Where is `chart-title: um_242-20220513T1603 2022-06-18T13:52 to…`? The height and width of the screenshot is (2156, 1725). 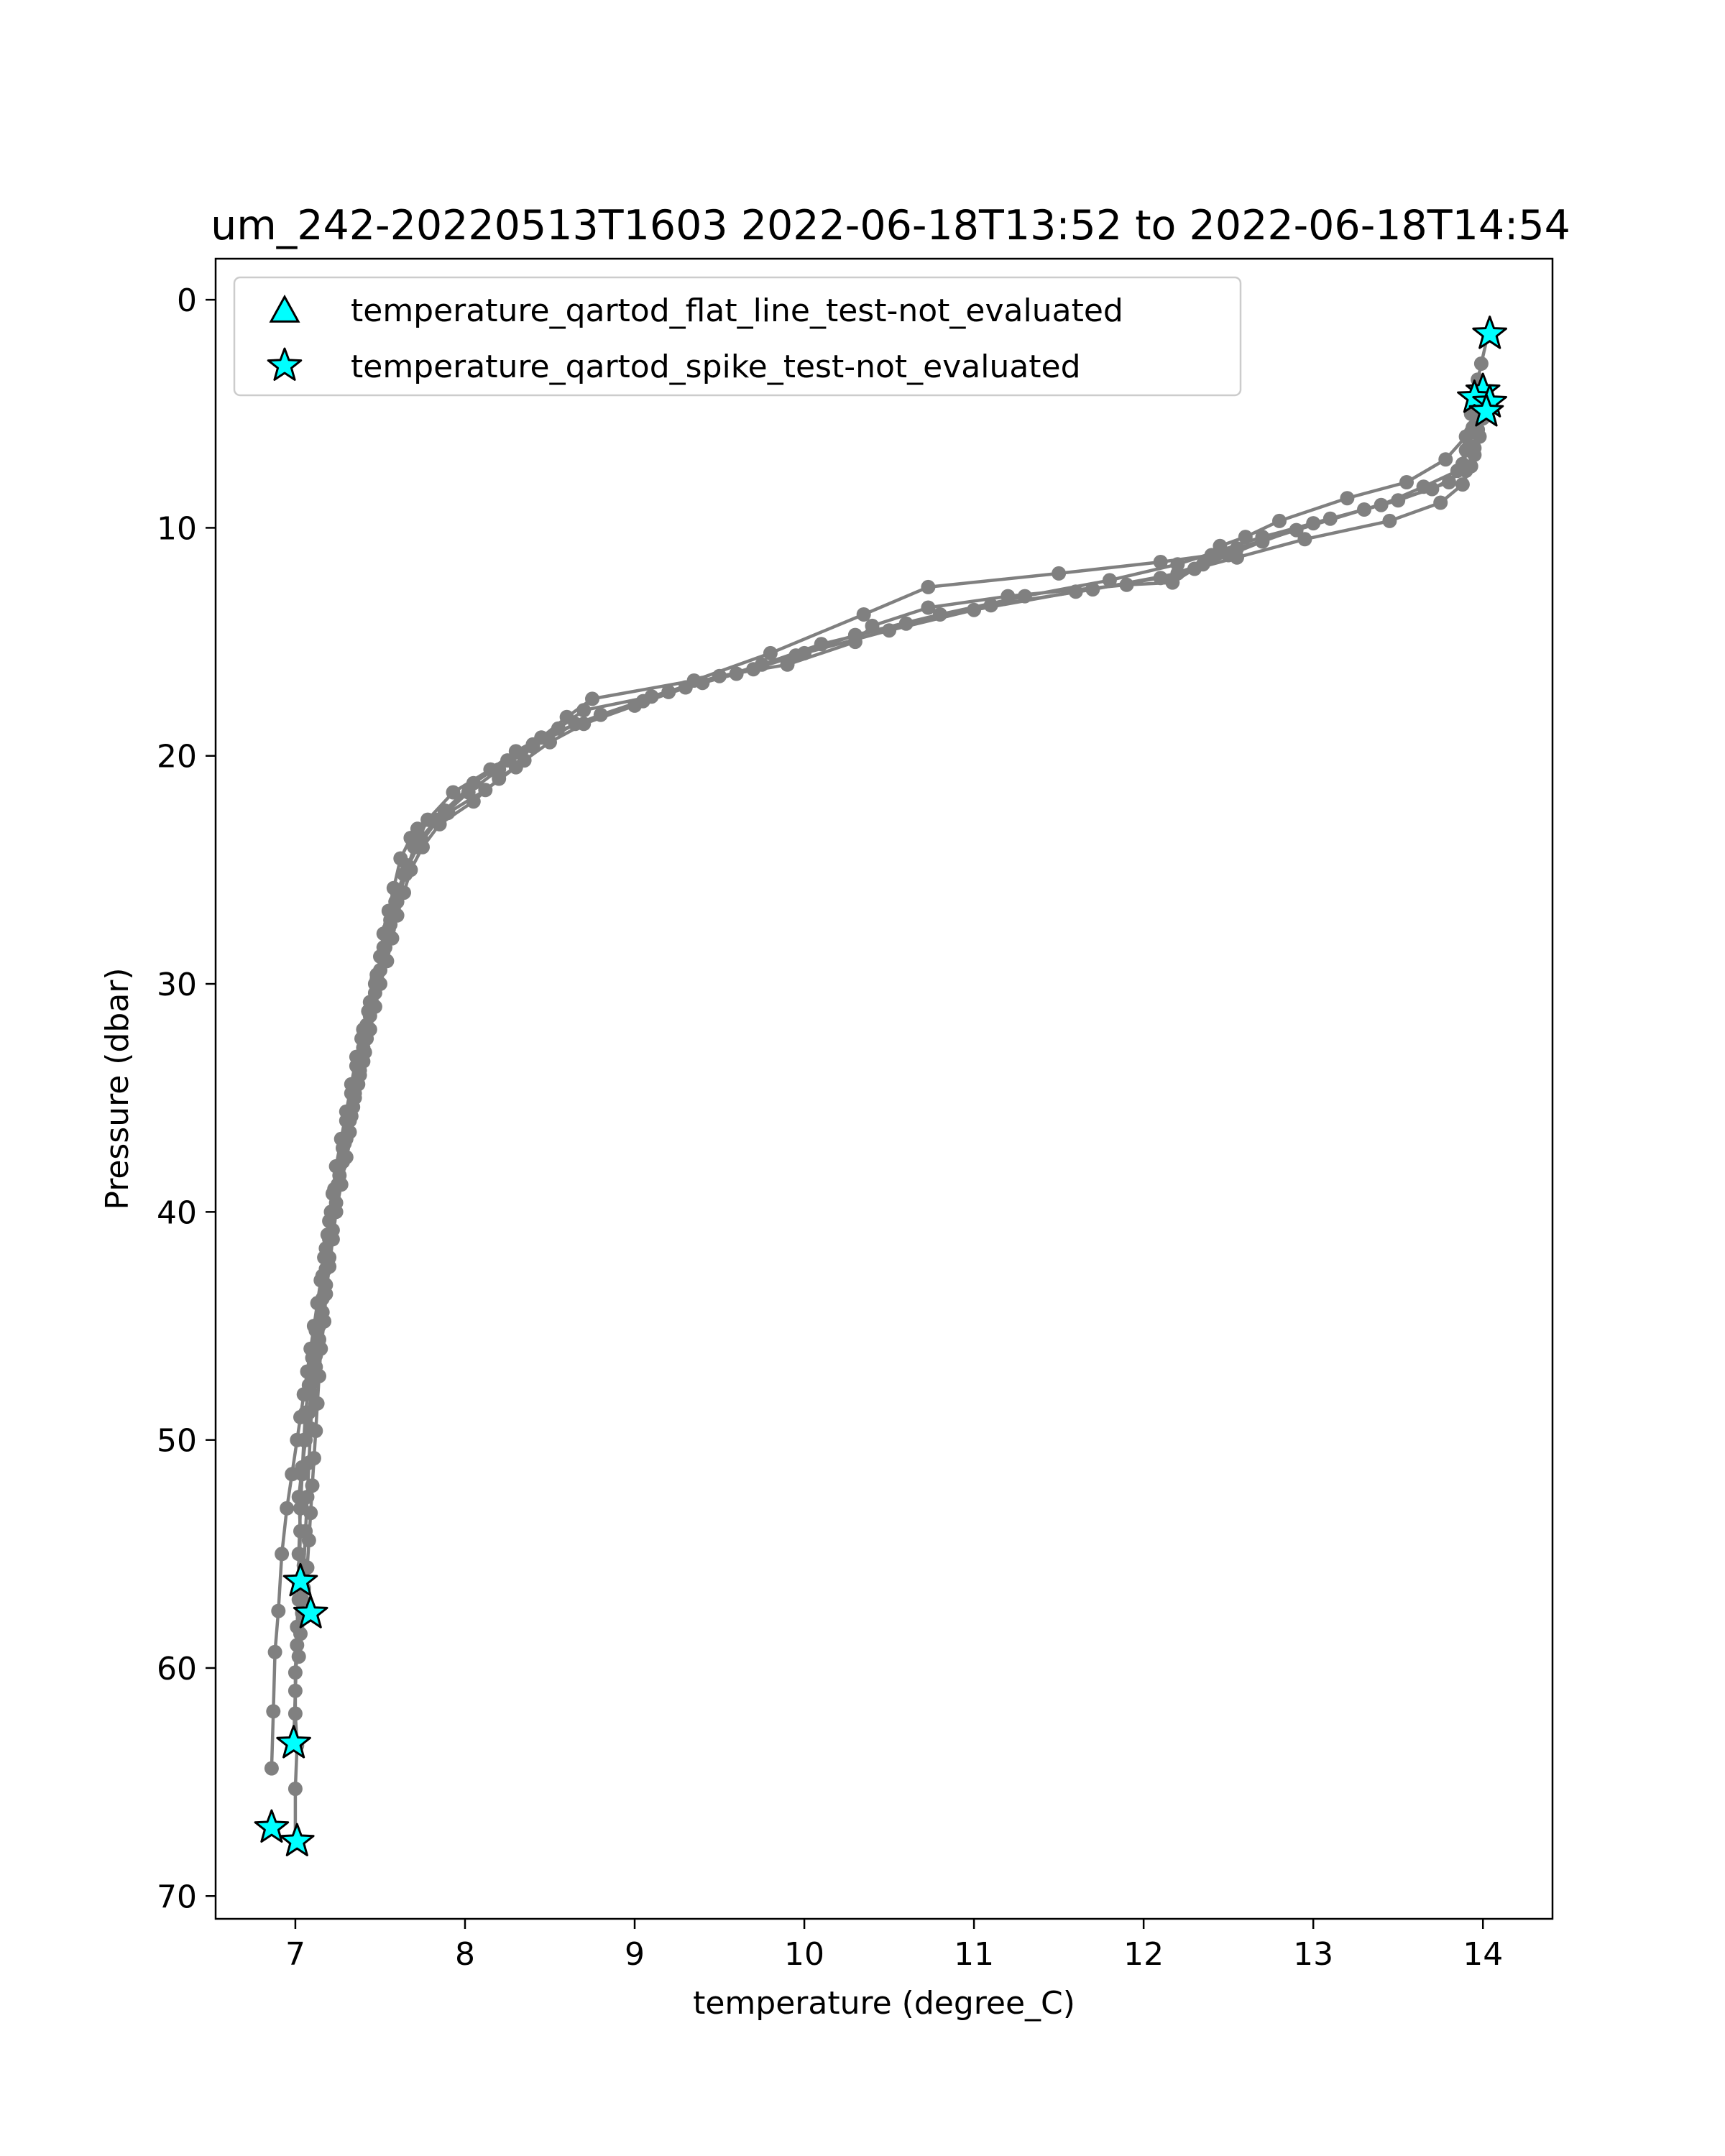 chart-title: um_242-20220513T1603 2022-06-18T13:52 to… is located at coordinates (890, 225).